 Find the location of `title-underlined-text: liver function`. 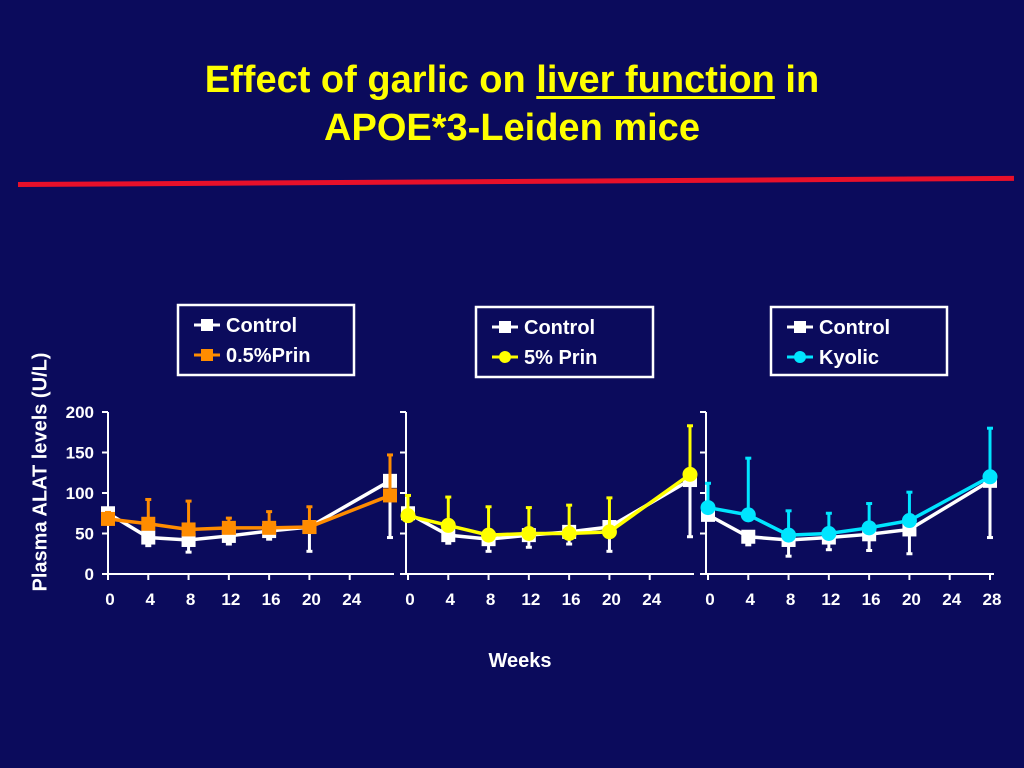

title-underlined-text: liver function is located at coordinates (655, 80).